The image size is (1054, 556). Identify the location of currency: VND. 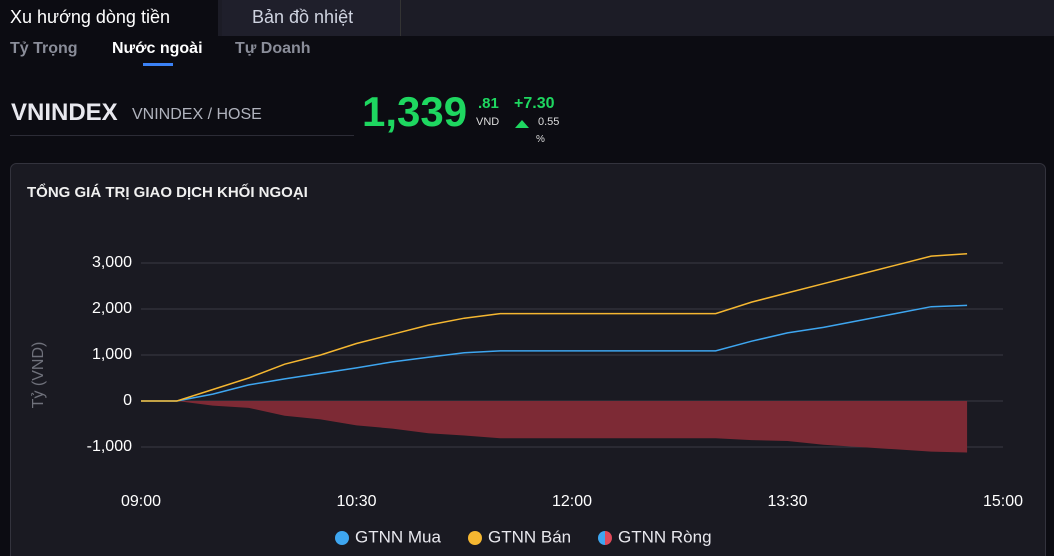
(488, 122).